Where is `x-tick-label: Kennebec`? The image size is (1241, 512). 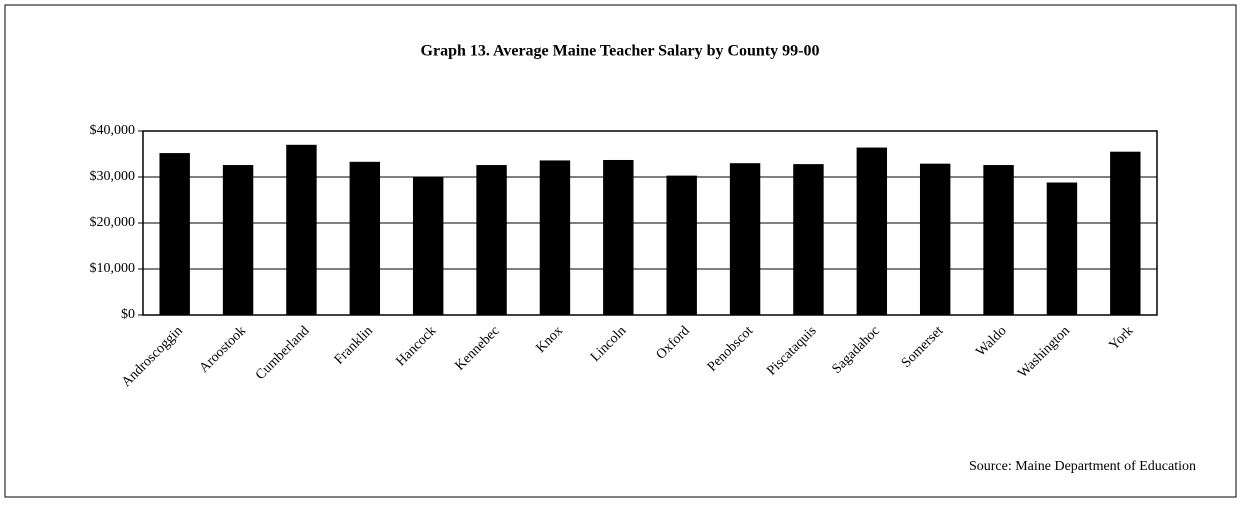
x-tick-label: Kennebec is located at coordinates (477, 348).